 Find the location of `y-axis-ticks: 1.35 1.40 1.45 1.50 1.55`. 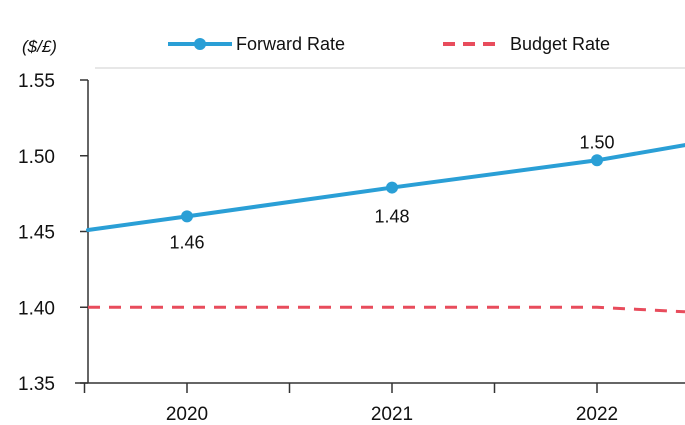

y-axis-ticks: 1.35 1.40 1.45 1.50 1.55 is located at coordinates (53, 233).